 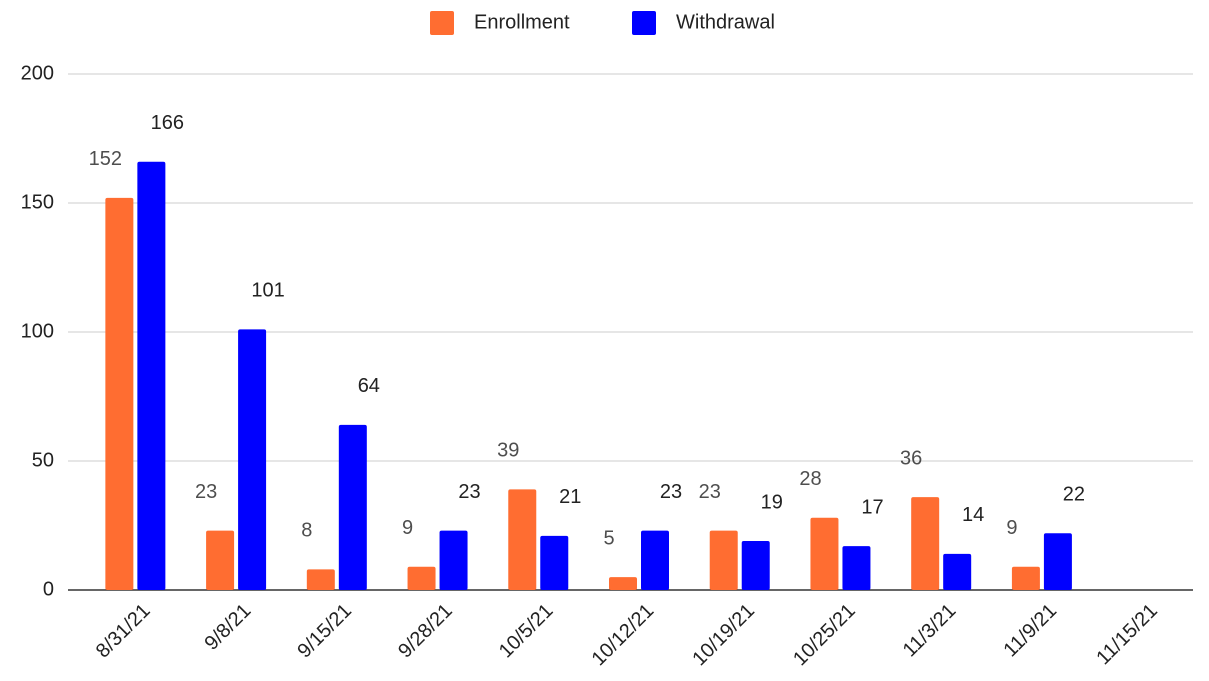 What do you see at coordinates (930, 631) in the screenshot?
I see `x-tick-label: 11/3/21` at bounding box center [930, 631].